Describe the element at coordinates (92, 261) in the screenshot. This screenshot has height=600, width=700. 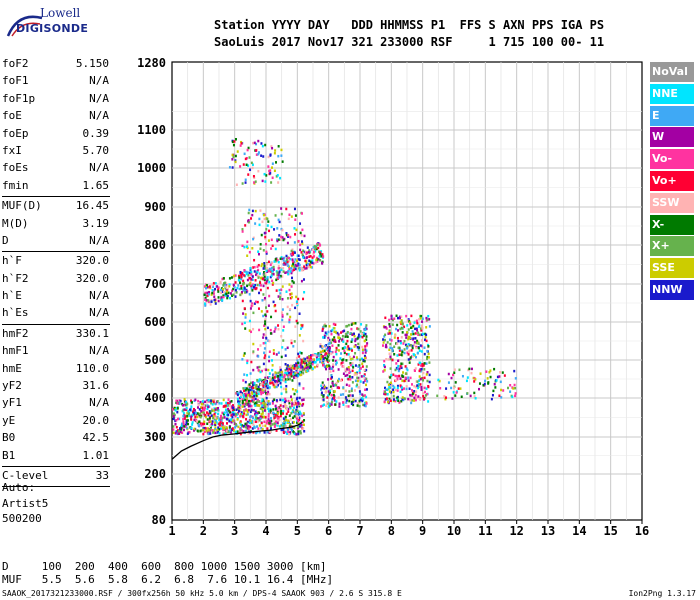
I see `param-value: 320.0` at that location.